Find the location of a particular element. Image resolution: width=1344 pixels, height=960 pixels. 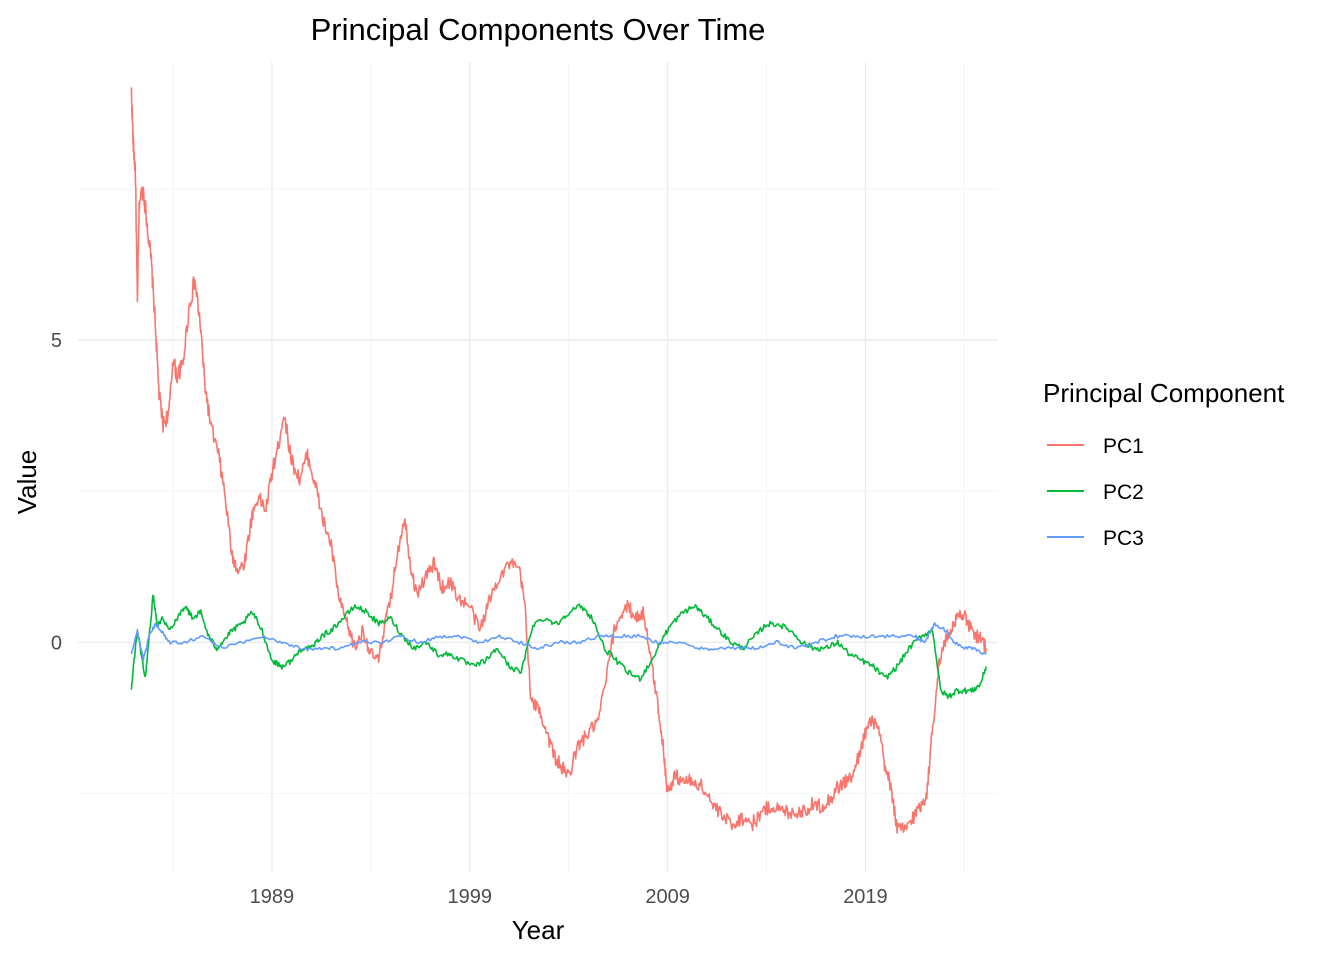

legend-title: Principal Component is located at coordinates (1164, 393).